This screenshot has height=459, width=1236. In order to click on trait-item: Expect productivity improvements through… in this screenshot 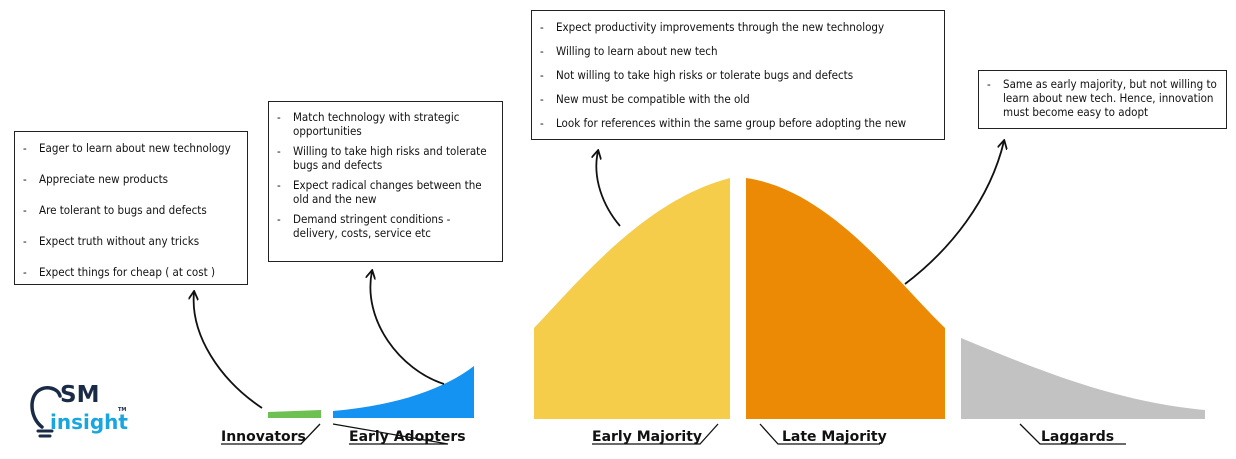, I will do `click(738, 27)`.